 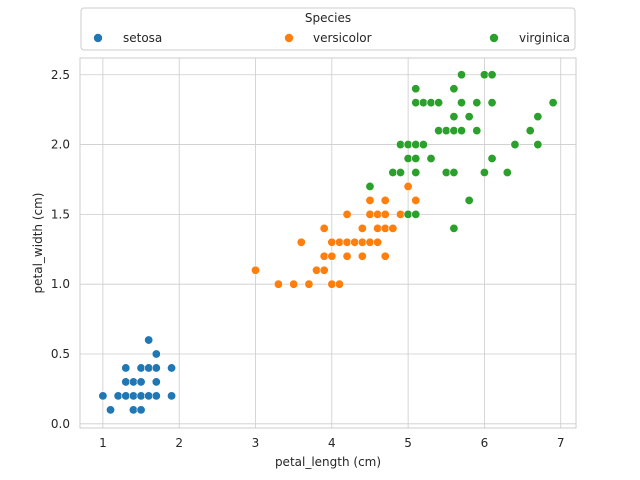 I want to click on legend-label-versicolor: versicolor, so click(x=342, y=38).